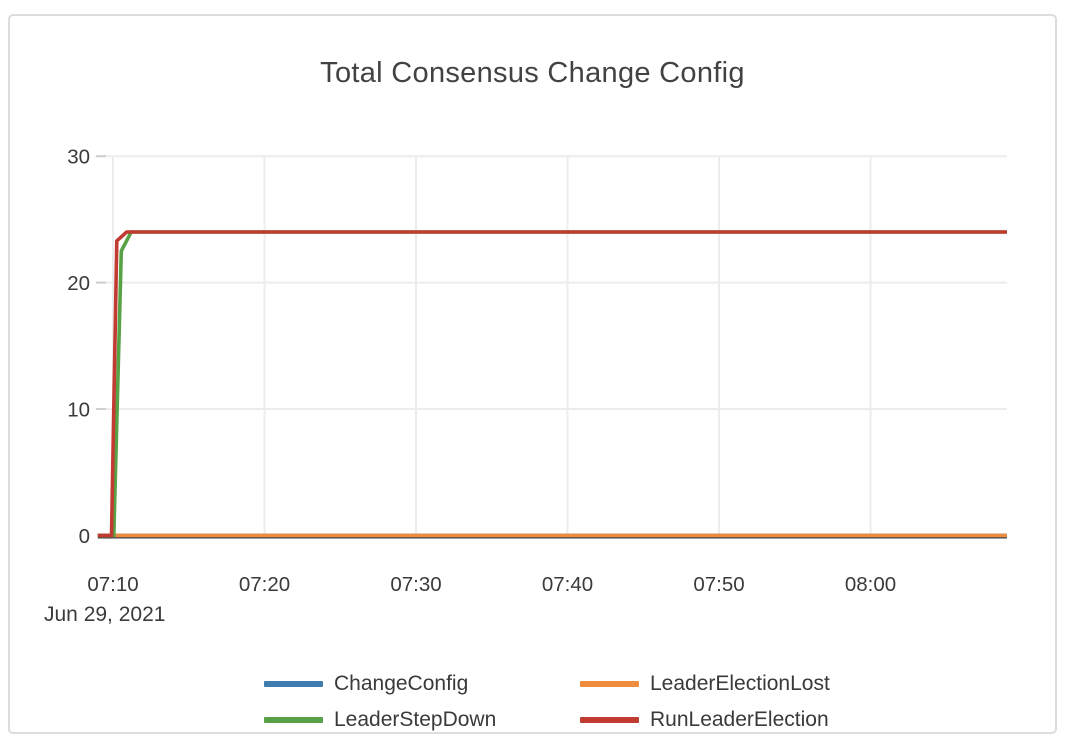 The image size is (1070, 748). What do you see at coordinates (739, 719) in the screenshot?
I see `legend-item-label: RunLeaderElection` at bounding box center [739, 719].